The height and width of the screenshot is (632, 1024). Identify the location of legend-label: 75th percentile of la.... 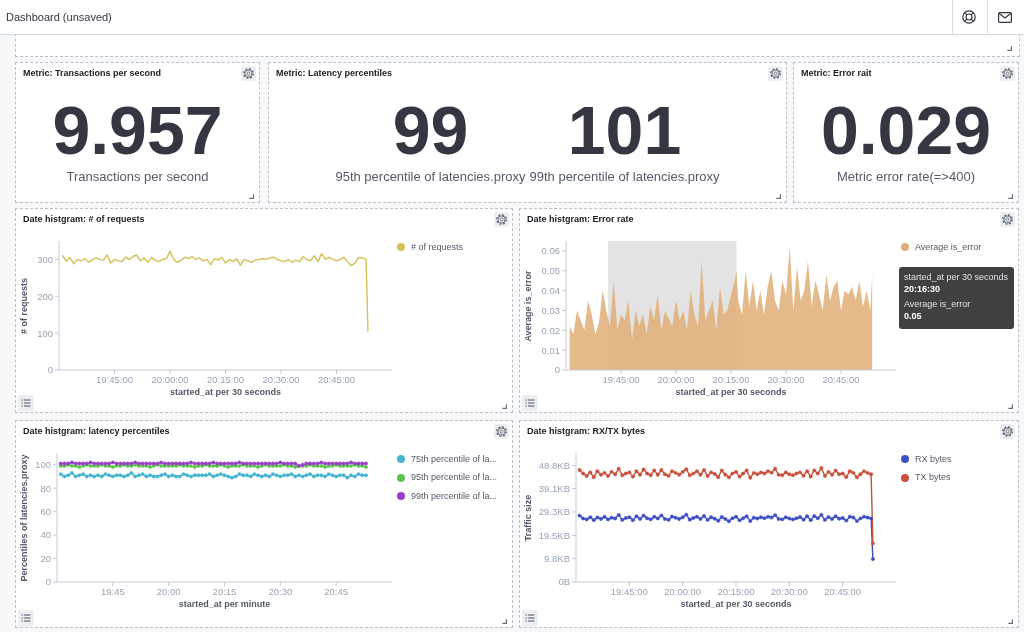
(454, 458).